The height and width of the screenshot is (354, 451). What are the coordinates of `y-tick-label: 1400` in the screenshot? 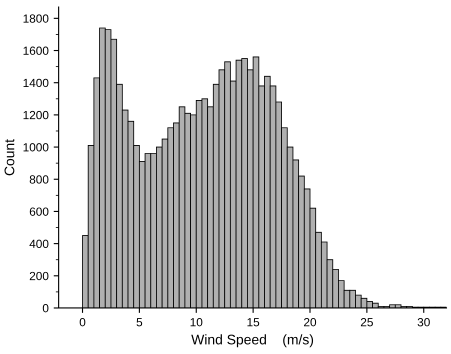 It's located at (36, 83).